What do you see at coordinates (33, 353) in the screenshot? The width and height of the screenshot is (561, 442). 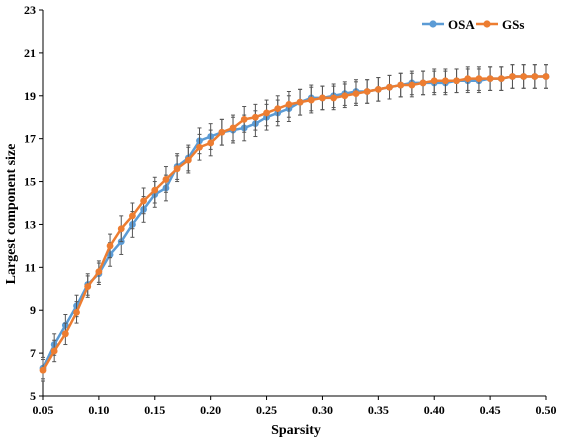 I see `y-tick-label: 7` at bounding box center [33, 353].